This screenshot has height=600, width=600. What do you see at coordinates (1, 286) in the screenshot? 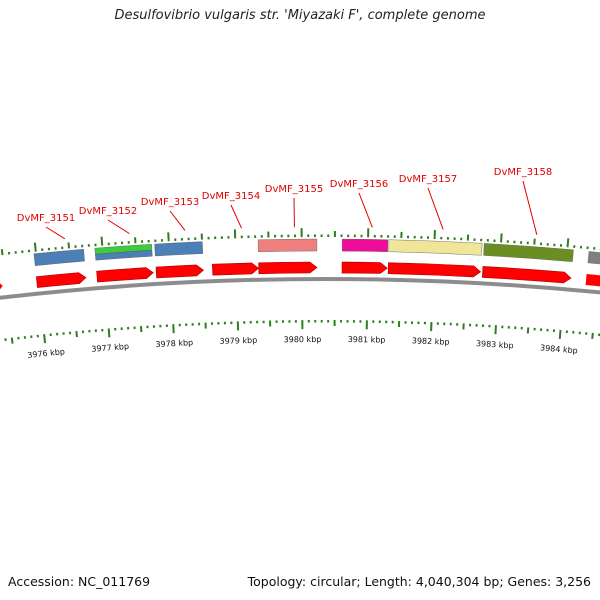
I see `partial-cds-left` at bounding box center [1, 286].